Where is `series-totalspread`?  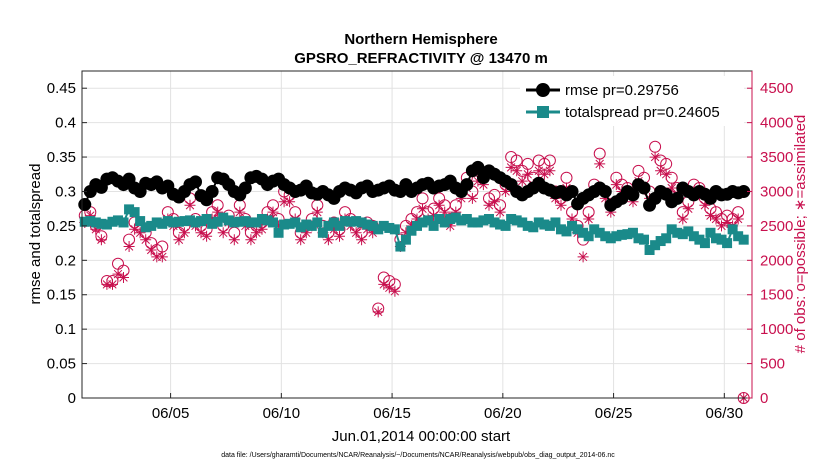
series-totalspread is located at coordinates (414, 229).